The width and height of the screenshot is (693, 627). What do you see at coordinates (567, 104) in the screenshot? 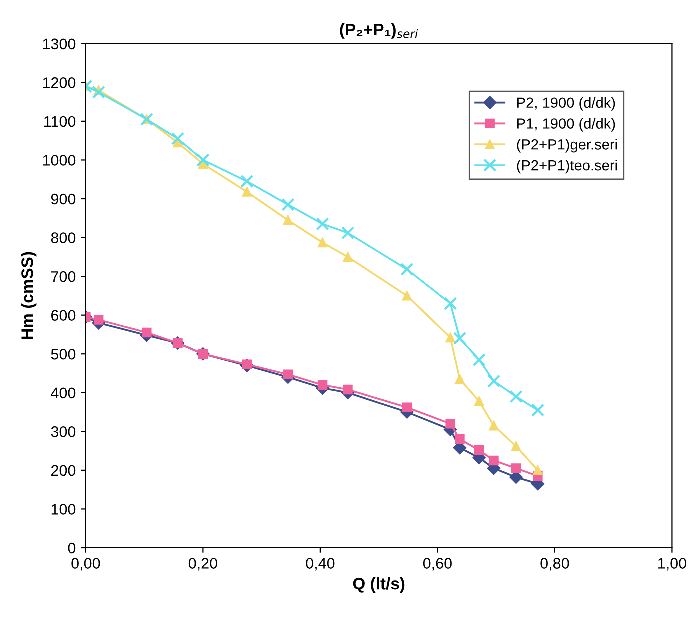
I see `legend-label: P2, 1900 (d/dk)` at bounding box center [567, 104].